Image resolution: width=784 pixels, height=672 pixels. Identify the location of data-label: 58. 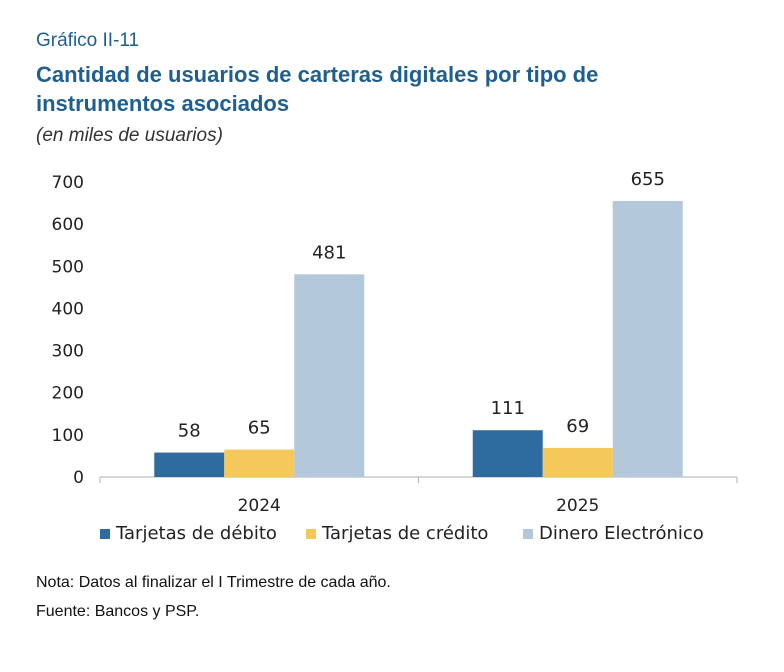
(189, 431).